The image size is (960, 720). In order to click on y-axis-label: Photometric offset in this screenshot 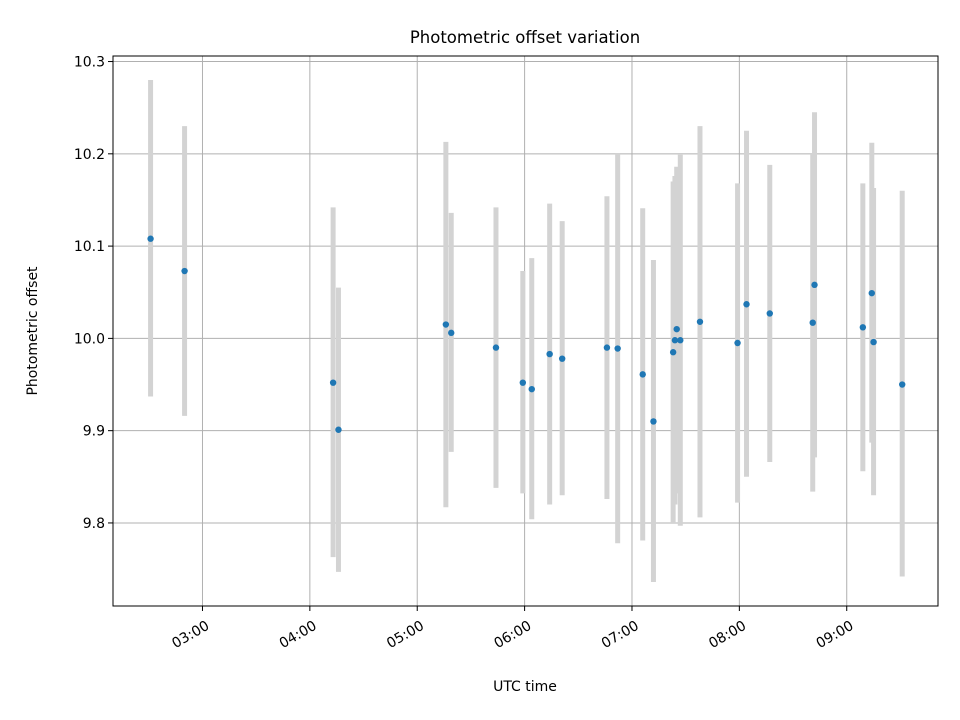, I will do `click(33, 331)`.